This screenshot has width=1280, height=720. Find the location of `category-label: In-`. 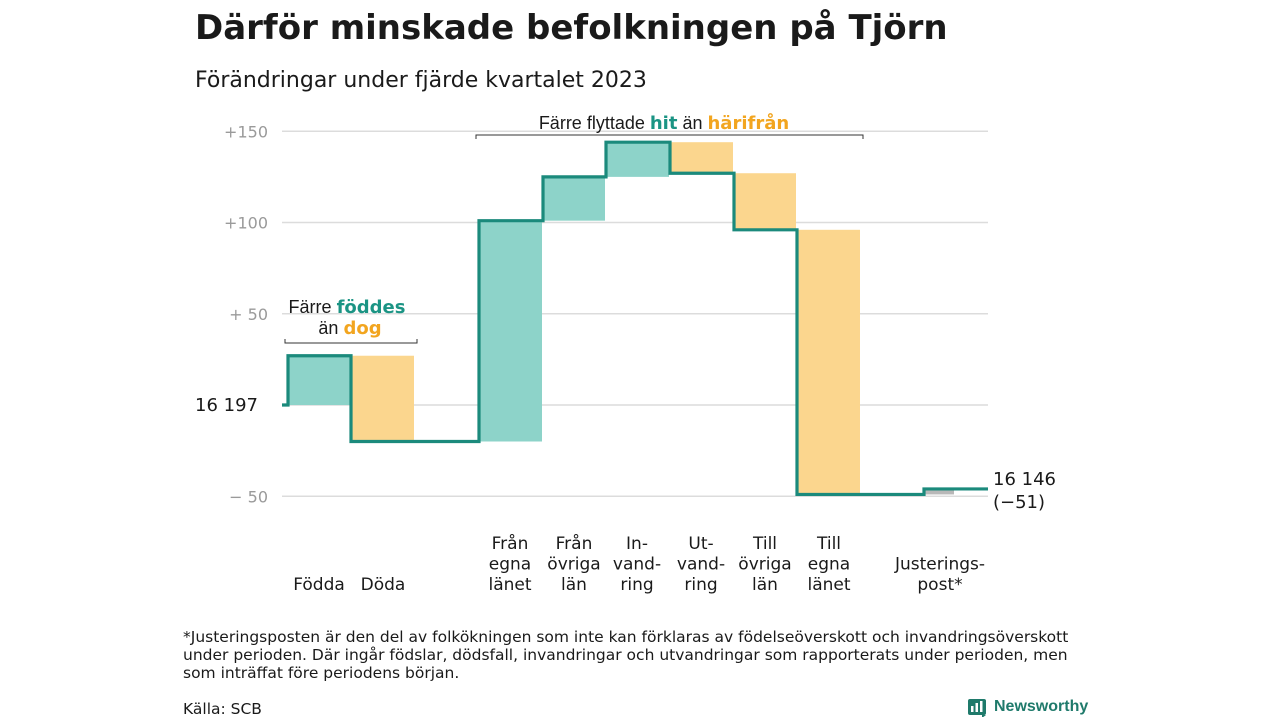

category-label: In- is located at coordinates (637, 544).